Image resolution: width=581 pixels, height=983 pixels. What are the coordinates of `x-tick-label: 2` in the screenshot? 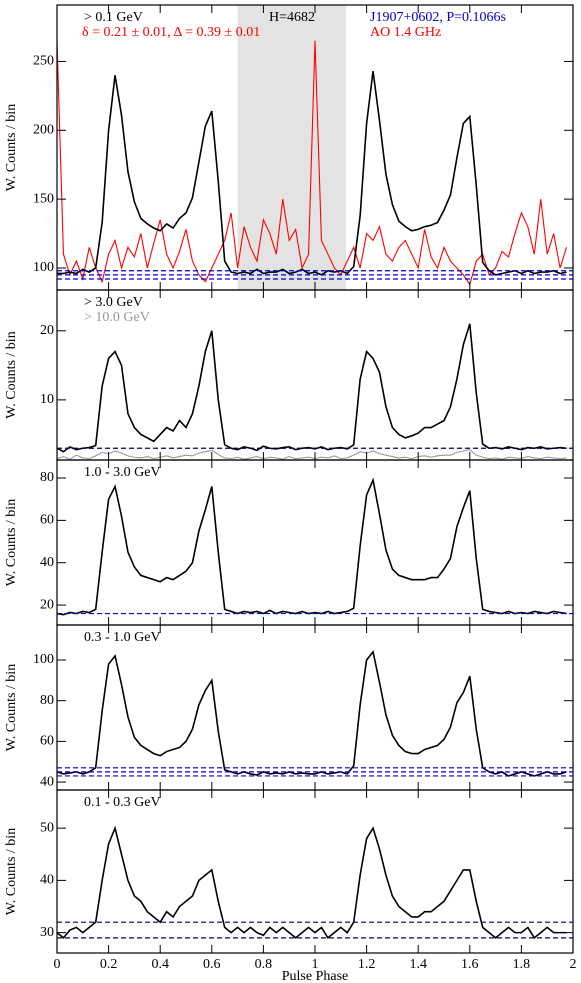 It's located at (573, 964).